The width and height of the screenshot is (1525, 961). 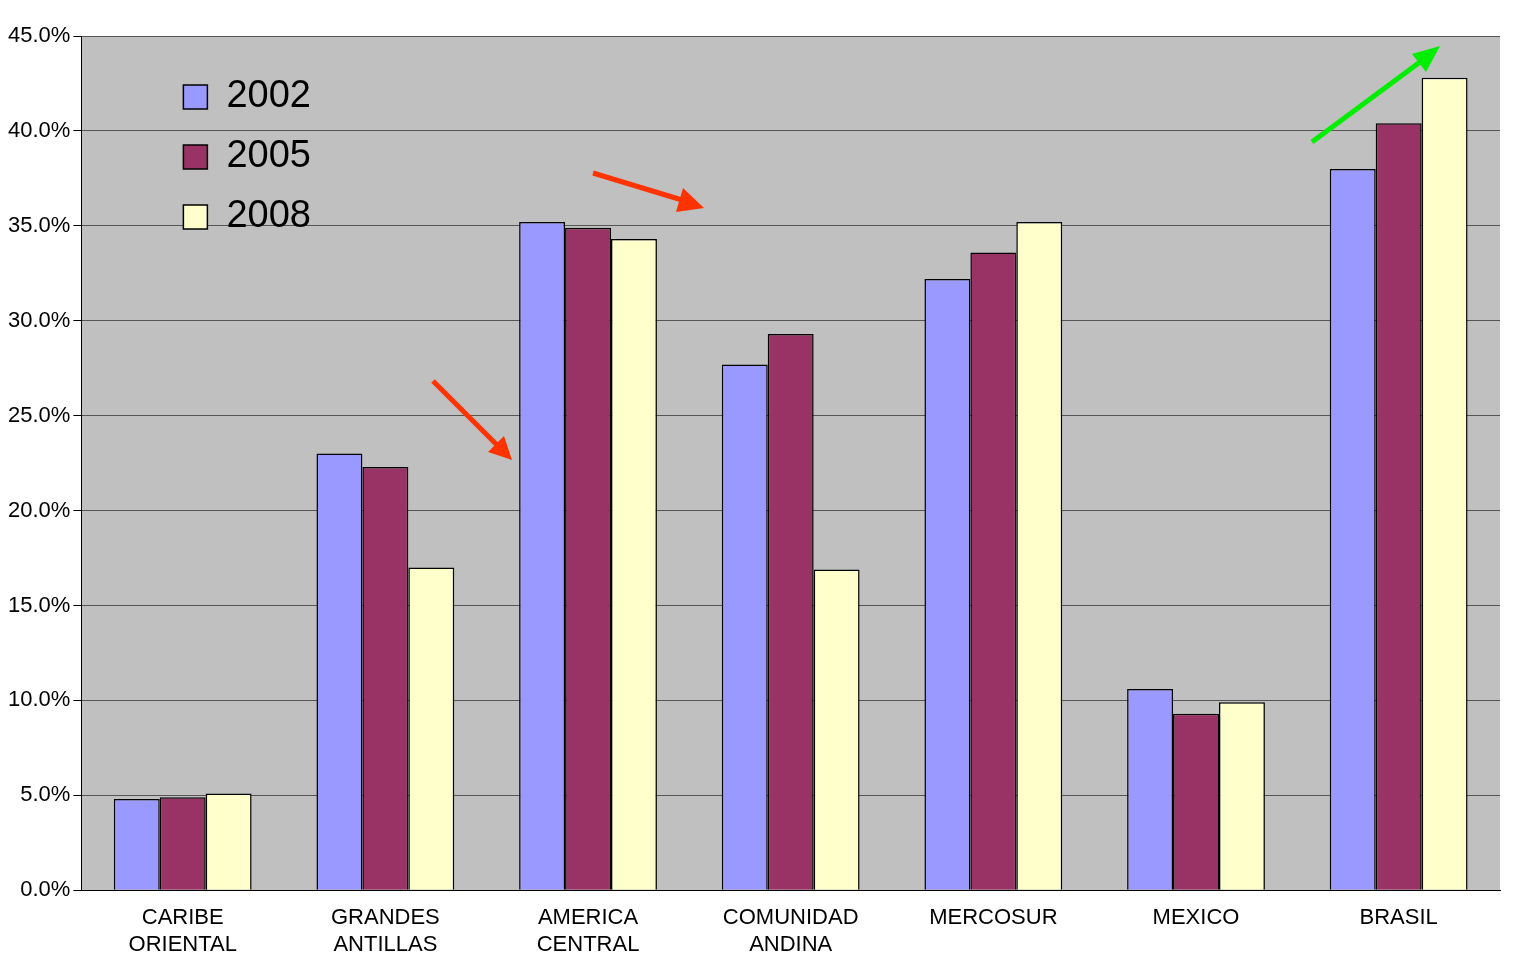 What do you see at coordinates (790, 930) in the screenshot?
I see `x-tick-label: COMUNIDAD ANDINA` at bounding box center [790, 930].